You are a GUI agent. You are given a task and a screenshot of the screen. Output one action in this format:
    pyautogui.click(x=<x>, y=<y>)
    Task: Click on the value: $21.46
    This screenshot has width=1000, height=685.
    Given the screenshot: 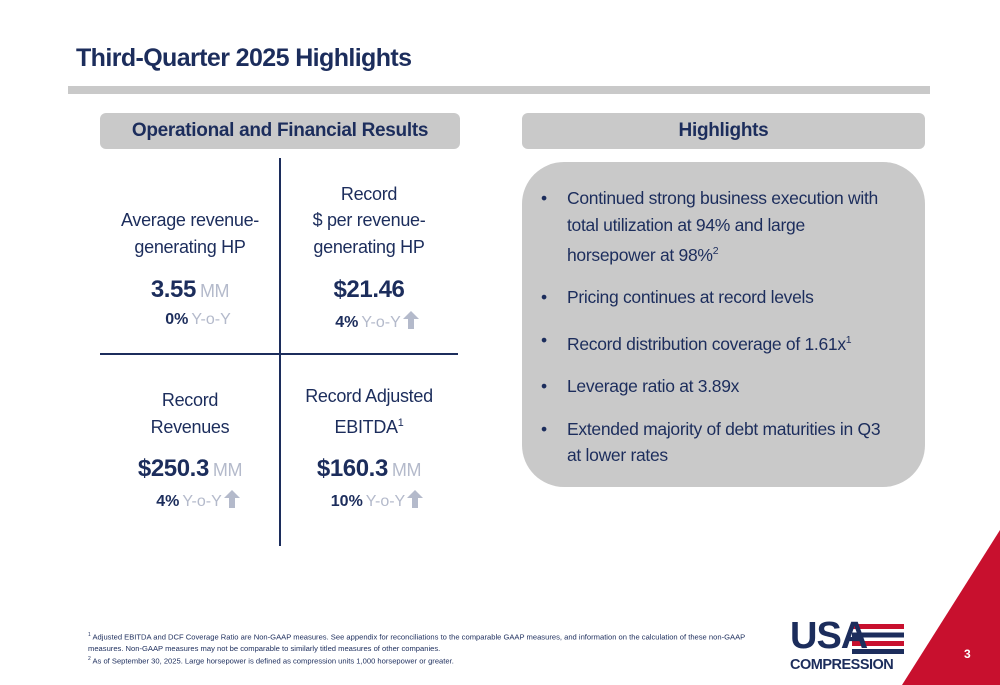 What is the action you would take?
    pyautogui.click(x=369, y=289)
    